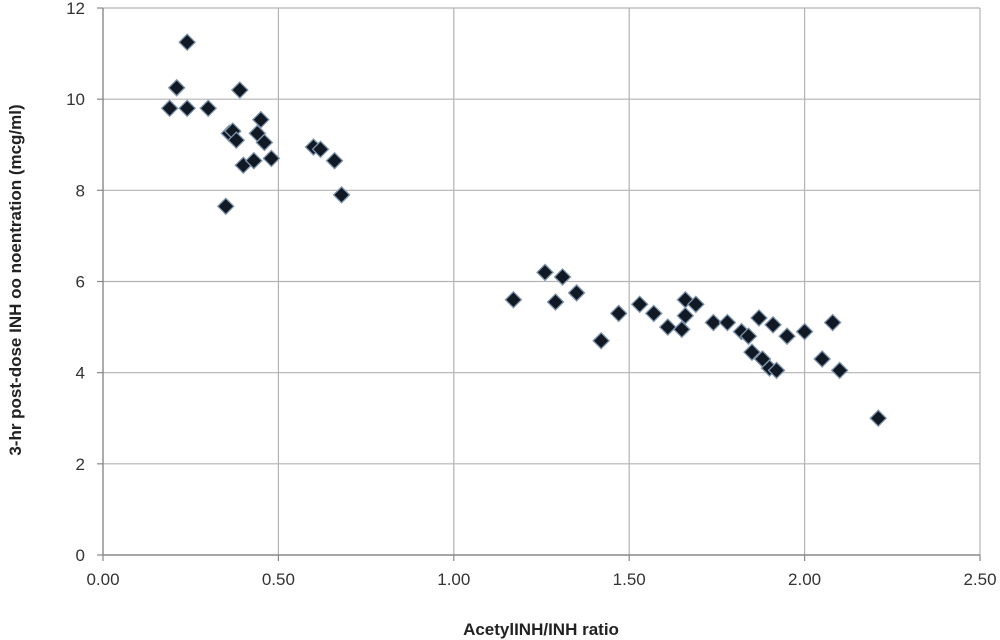  I want to click on y-tick-label: 10, so click(75, 99).